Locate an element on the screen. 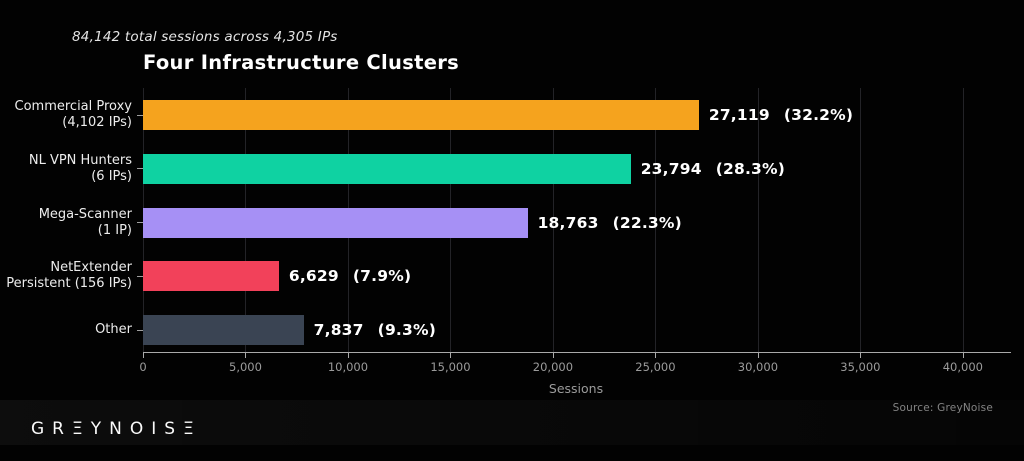  x-tick-label: 0 is located at coordinates (143, 367).